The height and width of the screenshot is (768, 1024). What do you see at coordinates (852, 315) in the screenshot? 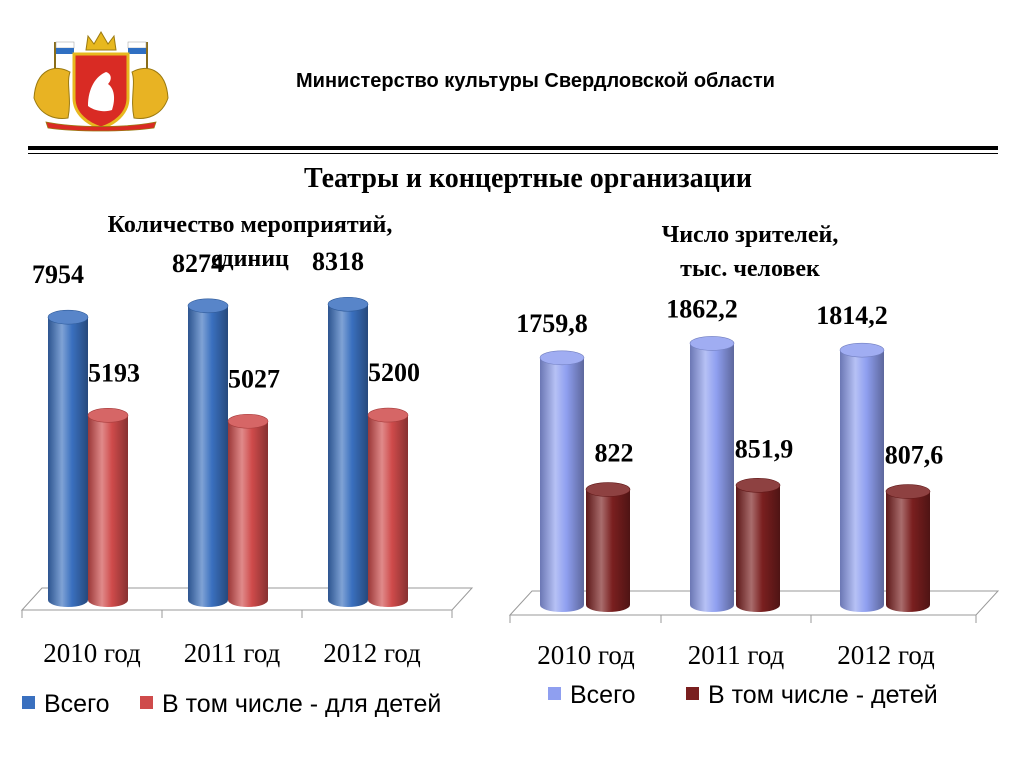
I see `chart-2-data-label: 1814,2` at bounding box center [852, 315].